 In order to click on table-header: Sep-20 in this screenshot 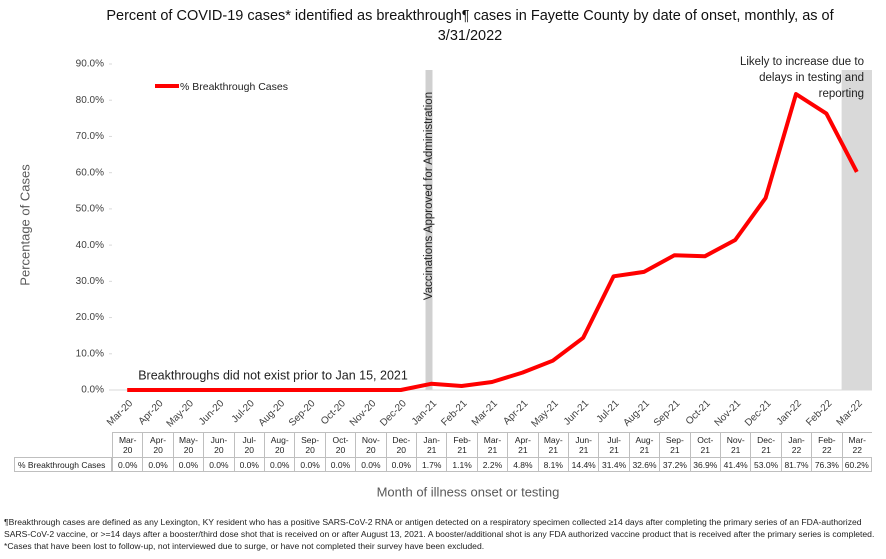, I will do `click(309, 444)`.